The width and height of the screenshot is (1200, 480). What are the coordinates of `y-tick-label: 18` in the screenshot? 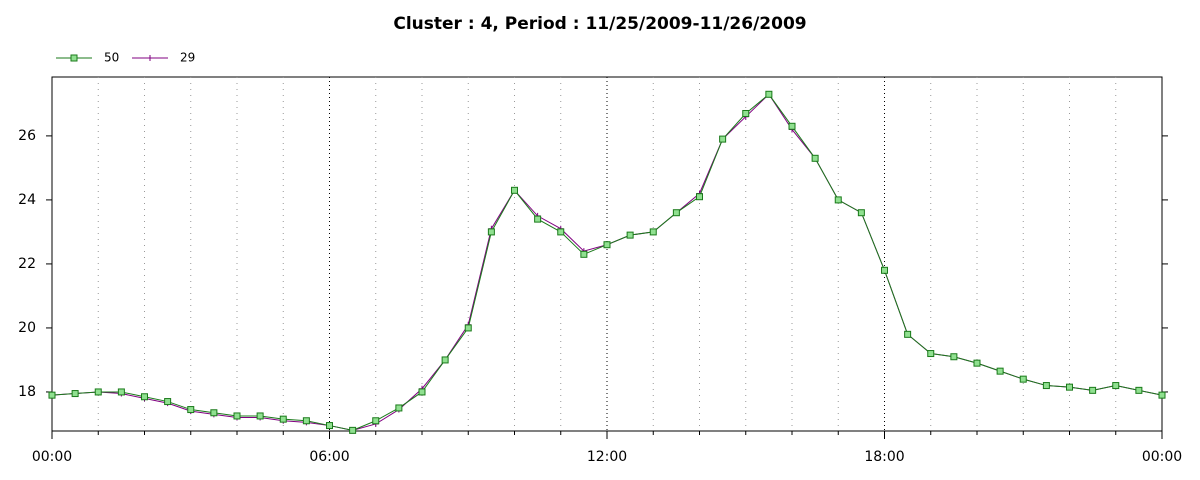 It's located at (27, 392).